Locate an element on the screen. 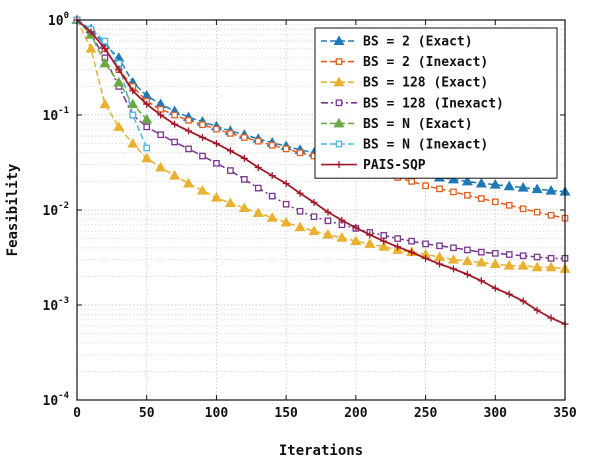 The width and height of the screenshot is (598, 465). x-tick-label: 100 is located at coordinates (217, 413).